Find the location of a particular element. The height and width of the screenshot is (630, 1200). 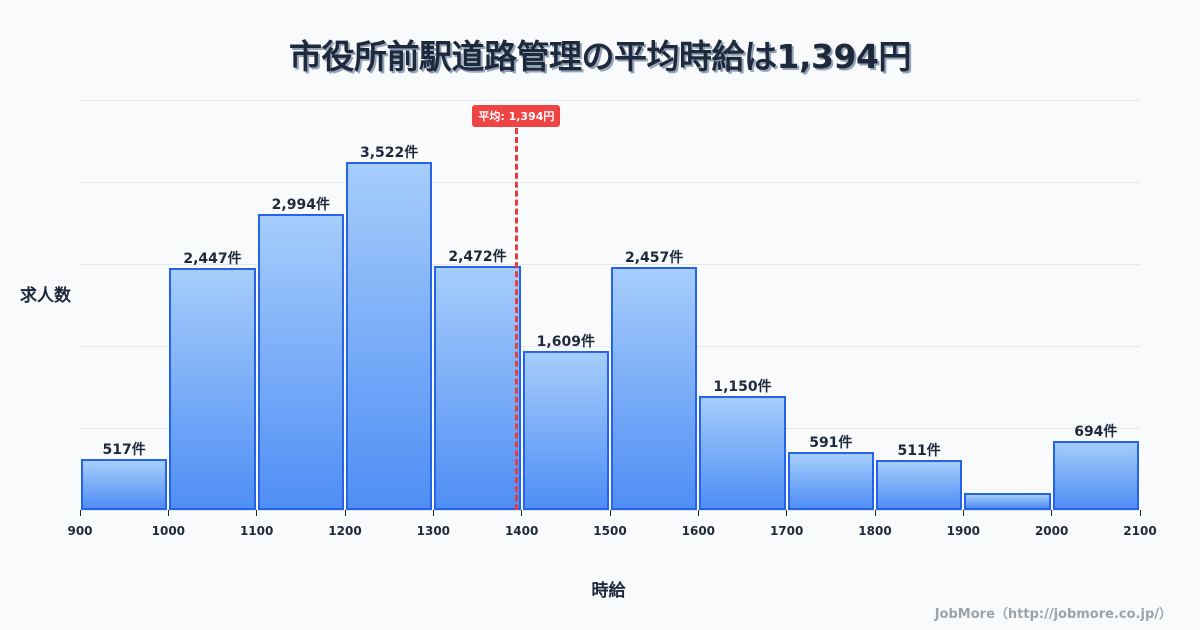

bar-value-label: 511件 is located at coordinates (919, 451).